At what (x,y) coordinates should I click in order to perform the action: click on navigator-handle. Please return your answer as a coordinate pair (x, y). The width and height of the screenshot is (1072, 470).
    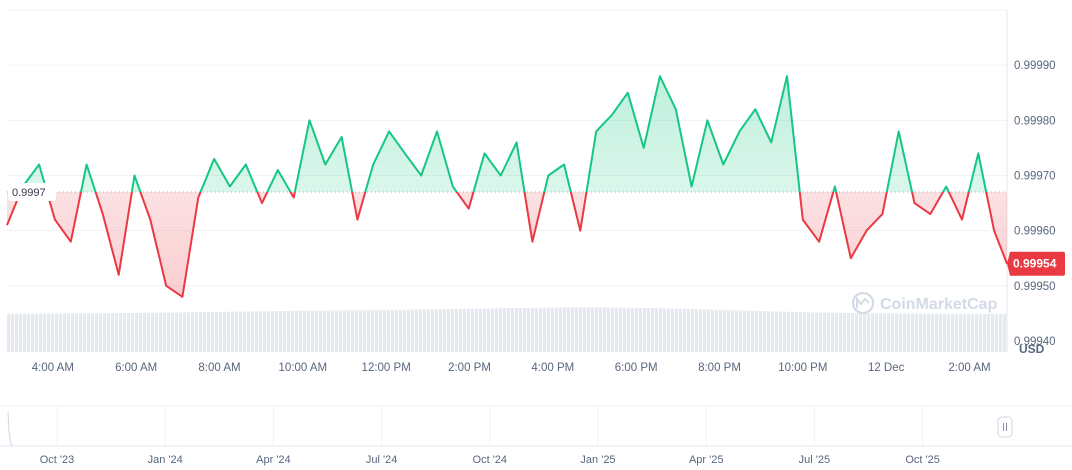
    Looking at the image, I should click on (1005, 427).